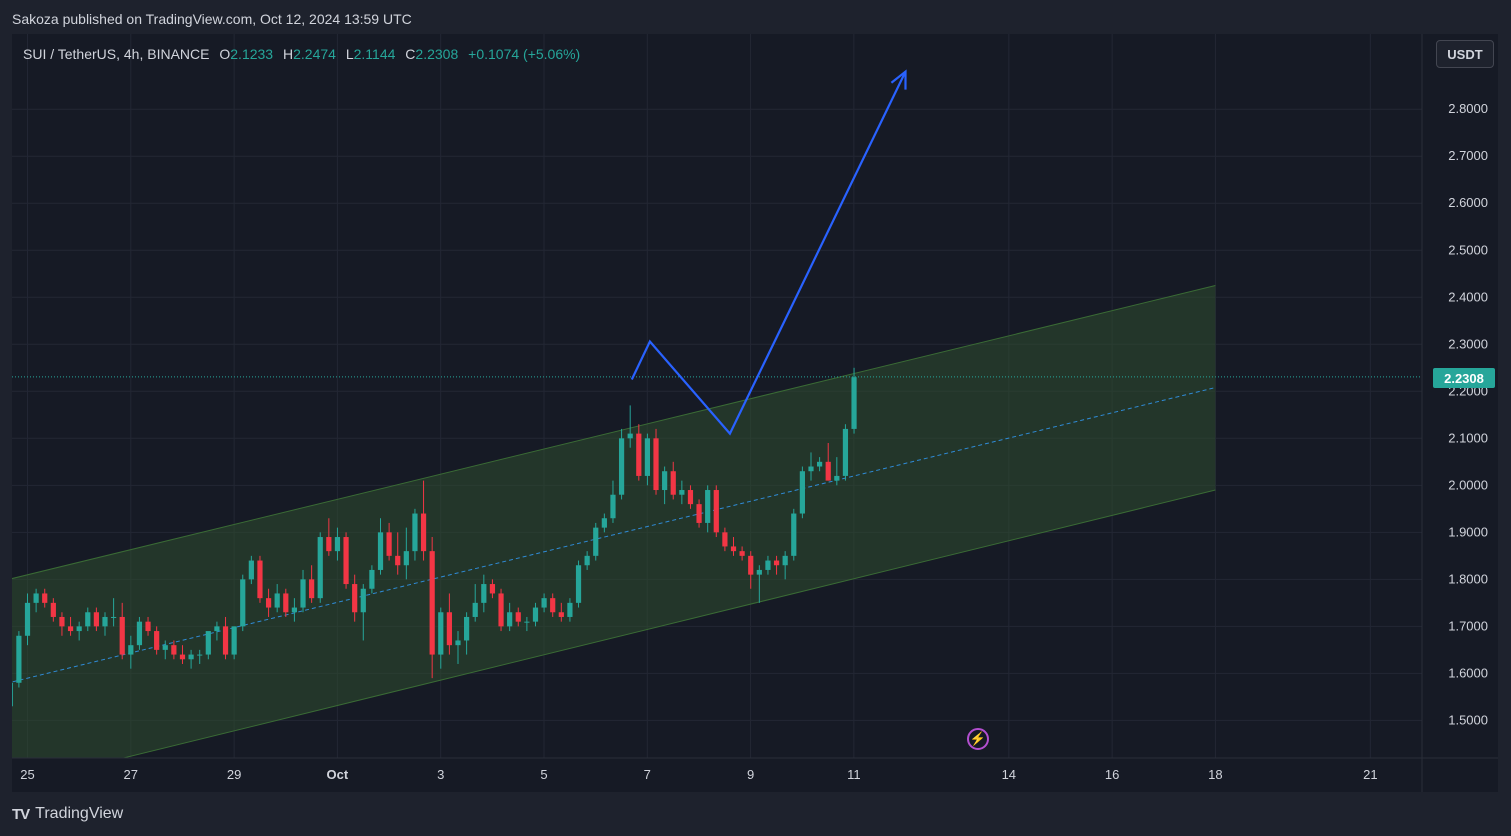  Describe the element at coordinates (349, 54) in the screenshot. I see `low-label: L` at that location.